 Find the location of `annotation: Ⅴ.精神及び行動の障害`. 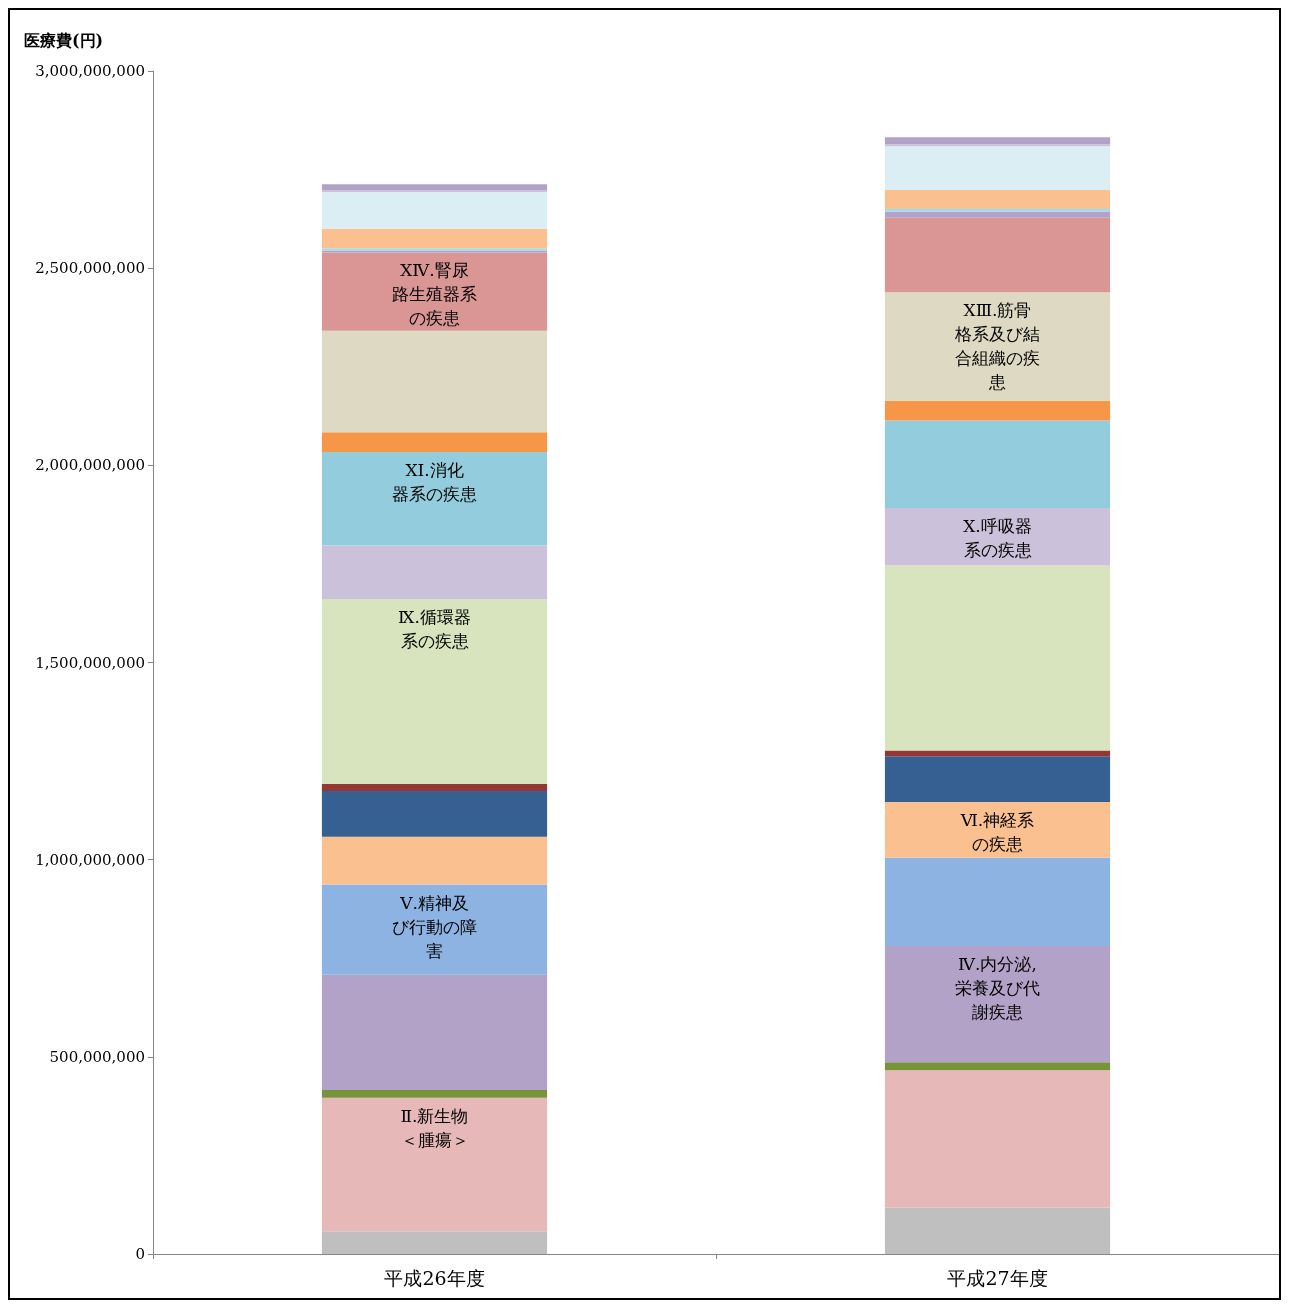

annotation: Ⅴ.精神及び行動の障害 is located at coordinates (434, 926).